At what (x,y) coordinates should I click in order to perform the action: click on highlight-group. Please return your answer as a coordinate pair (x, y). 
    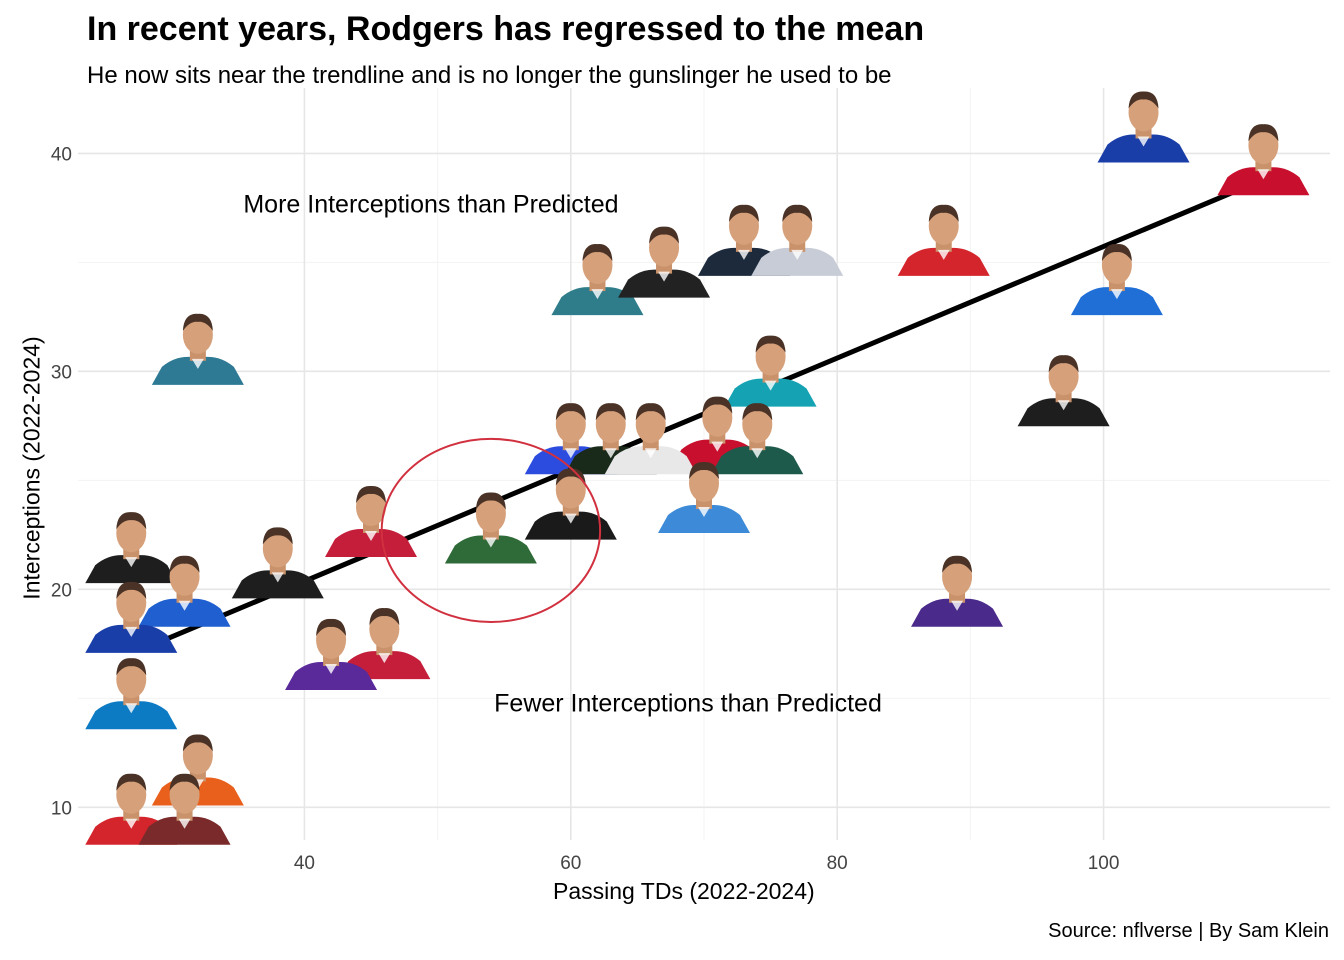
    Looking at the image, I should click on (491, 530).